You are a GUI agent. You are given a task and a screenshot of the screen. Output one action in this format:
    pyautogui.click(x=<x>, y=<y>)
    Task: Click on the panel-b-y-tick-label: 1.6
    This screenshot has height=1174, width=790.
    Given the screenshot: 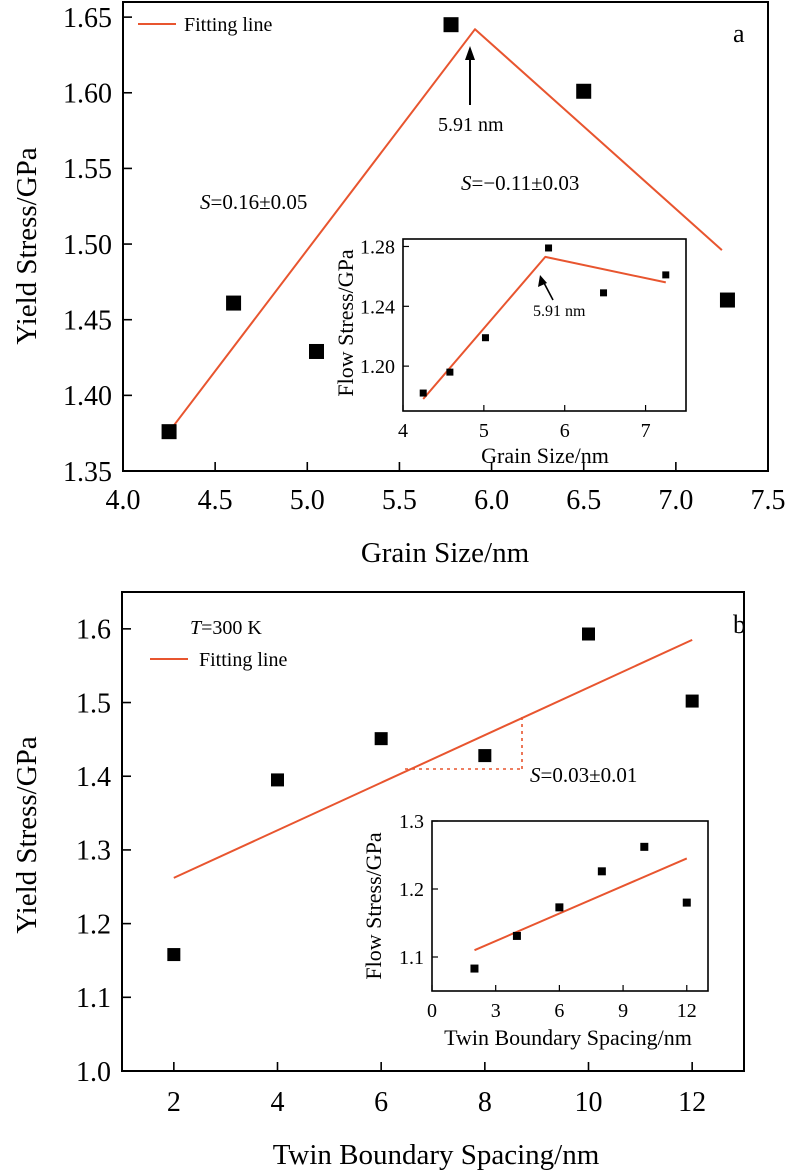 What is the action you would take?
    pyautogui.click(x=93, y=630)
    